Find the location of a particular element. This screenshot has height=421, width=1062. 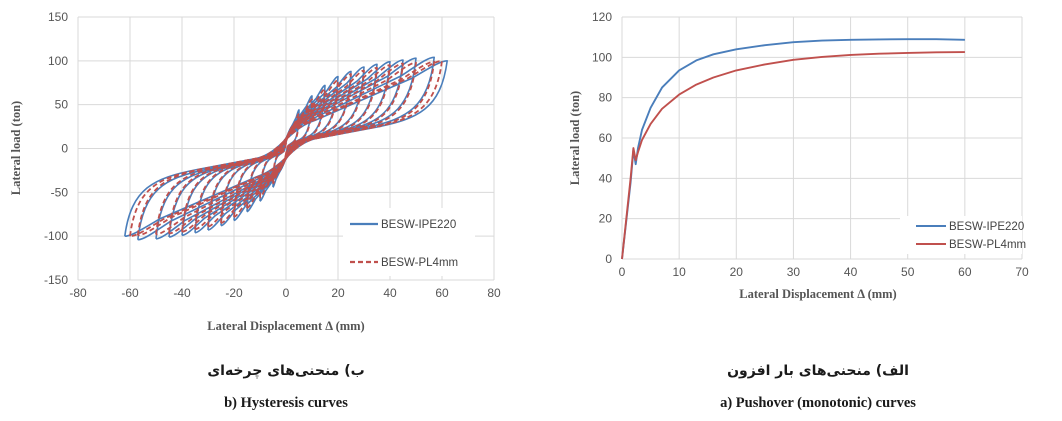

pushover-x-ticks: 0 10 20 30 40 50 60 70 is located at coordinates (824, 272).